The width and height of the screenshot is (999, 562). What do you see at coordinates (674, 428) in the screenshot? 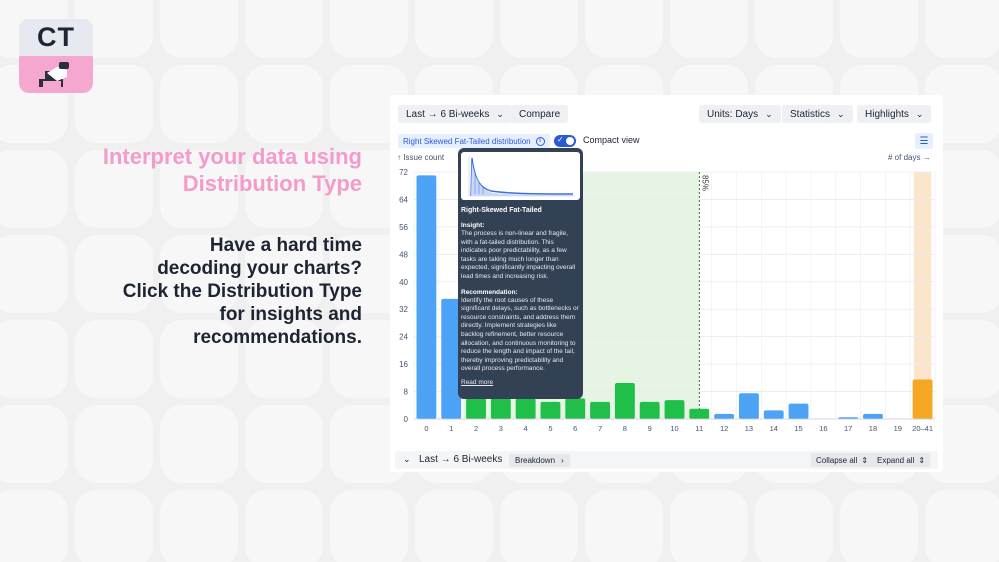
I see `x-tick-label: 10` at bounding box center [674, 428].